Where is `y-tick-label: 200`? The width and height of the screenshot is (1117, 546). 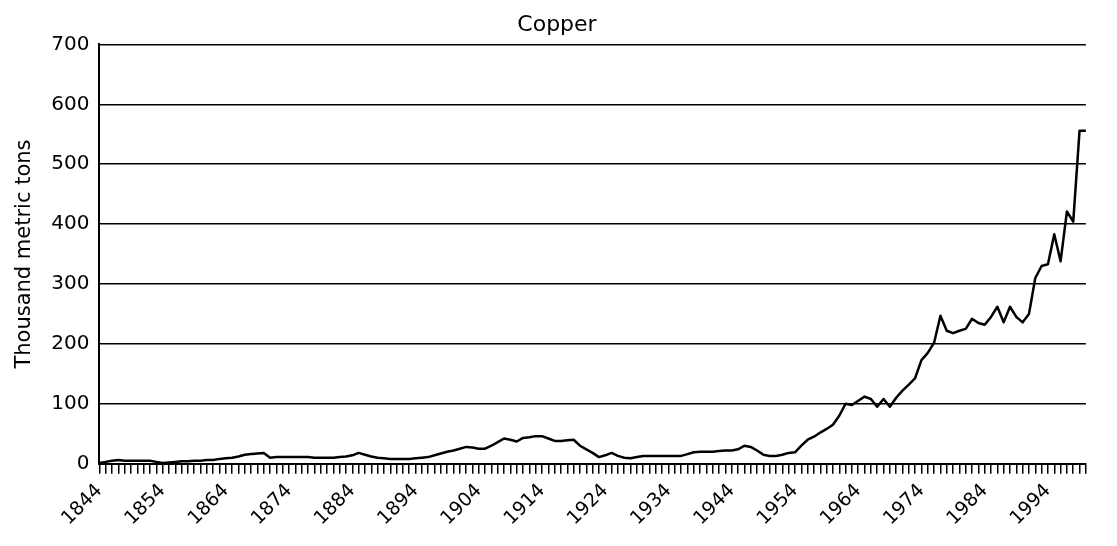
y-tick-label: 200 is located at coordinates (70, 342).